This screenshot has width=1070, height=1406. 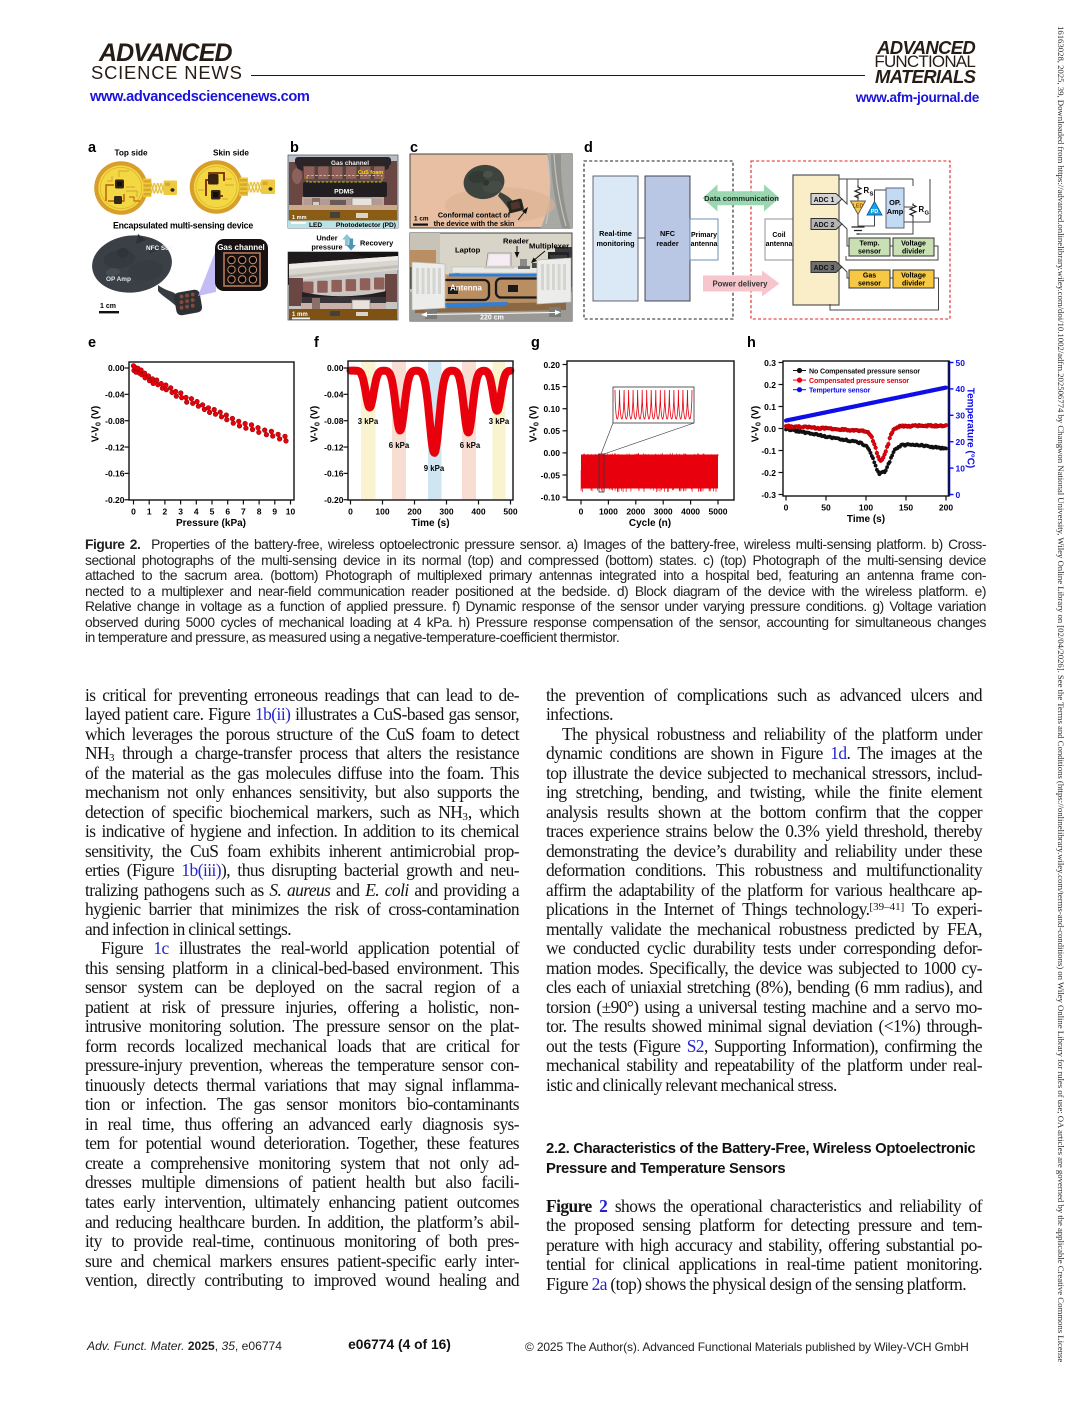 I want to click on svg-text: f, so click(x=316, y=343).